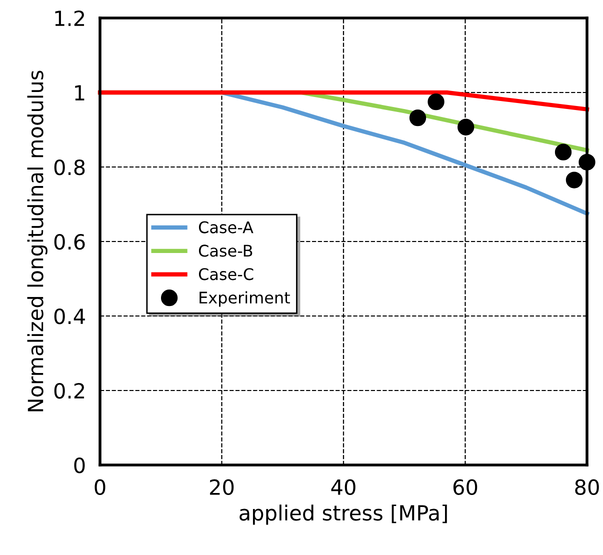  Describe the element at coordinates (225, 250) in the screenshot. I see `legend-label: Case-B` at that location.